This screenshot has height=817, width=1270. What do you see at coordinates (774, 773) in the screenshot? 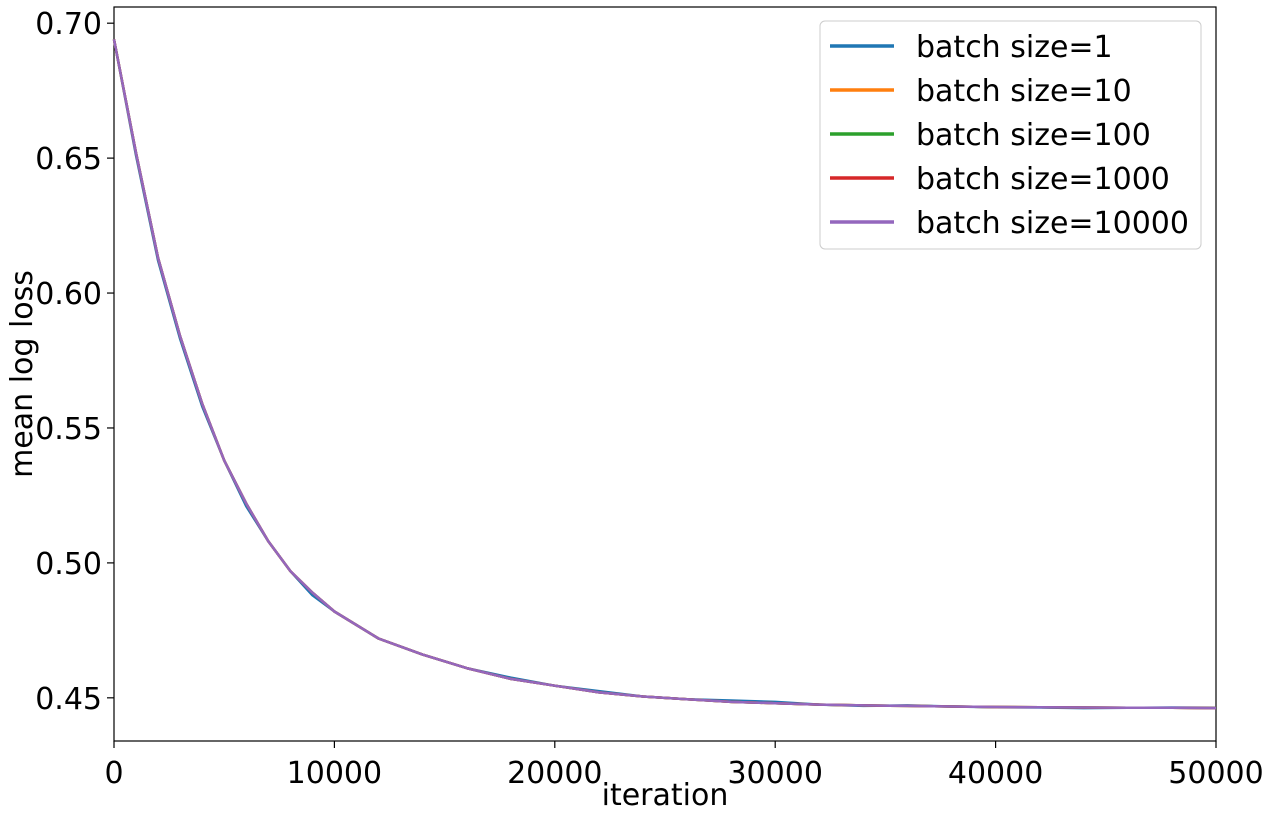
I see `x-tick-label: 30000` at bounding box center [774, 773].